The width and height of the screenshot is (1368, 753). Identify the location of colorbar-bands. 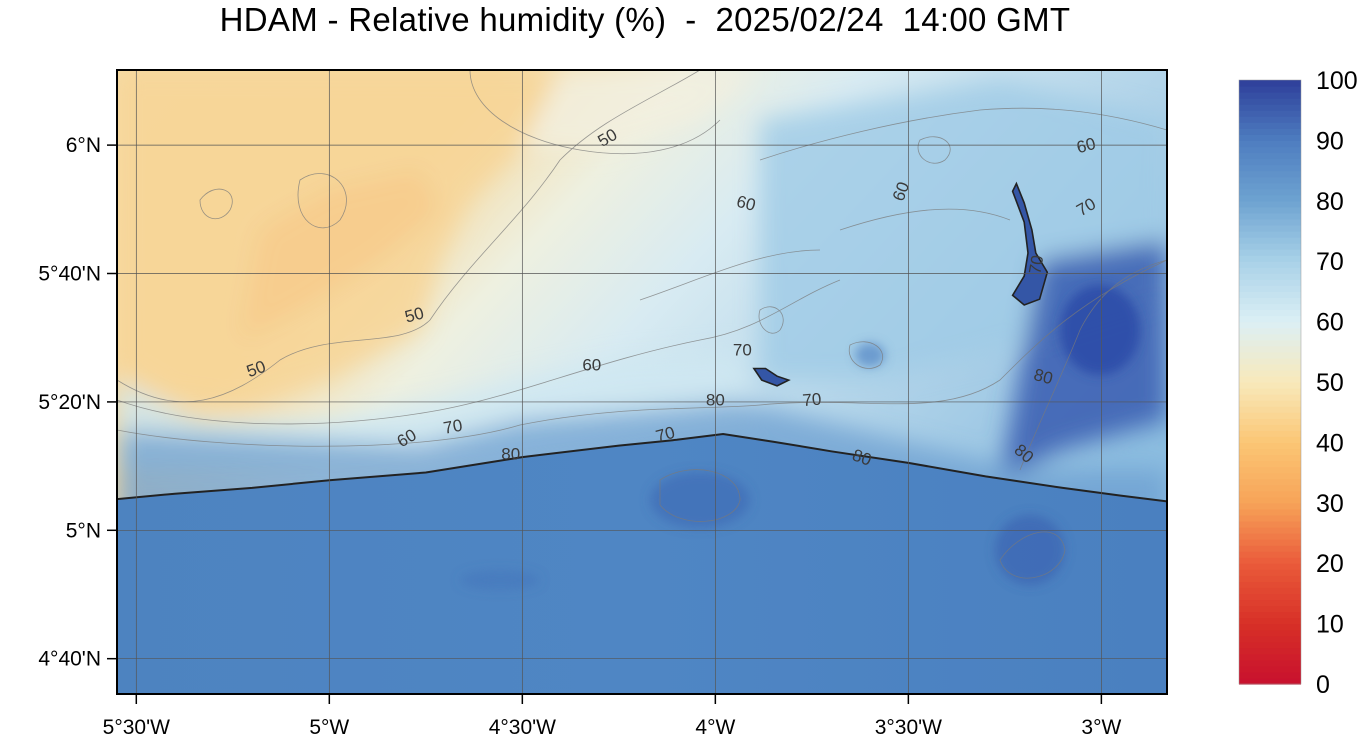
(1270, 382).